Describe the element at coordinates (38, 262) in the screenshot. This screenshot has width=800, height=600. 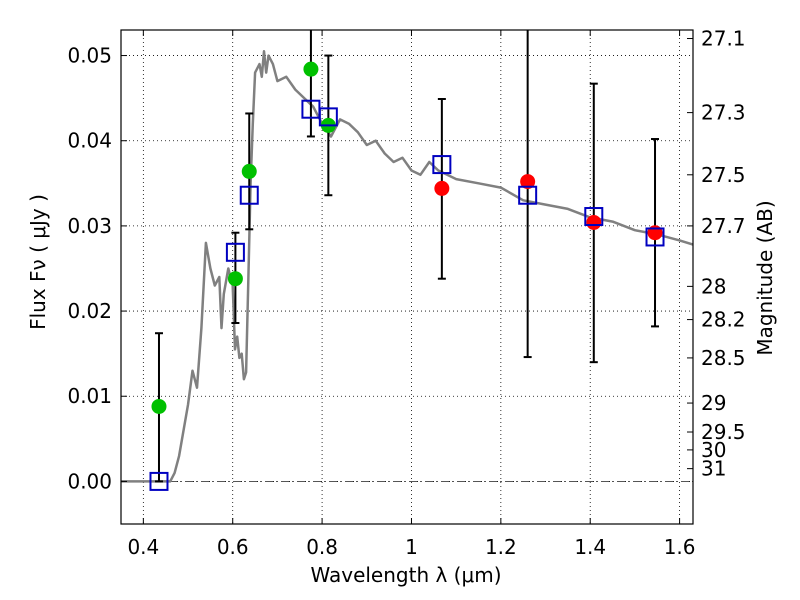
I see `y-axis-label: Flux Fν ( μJy )` at that location.